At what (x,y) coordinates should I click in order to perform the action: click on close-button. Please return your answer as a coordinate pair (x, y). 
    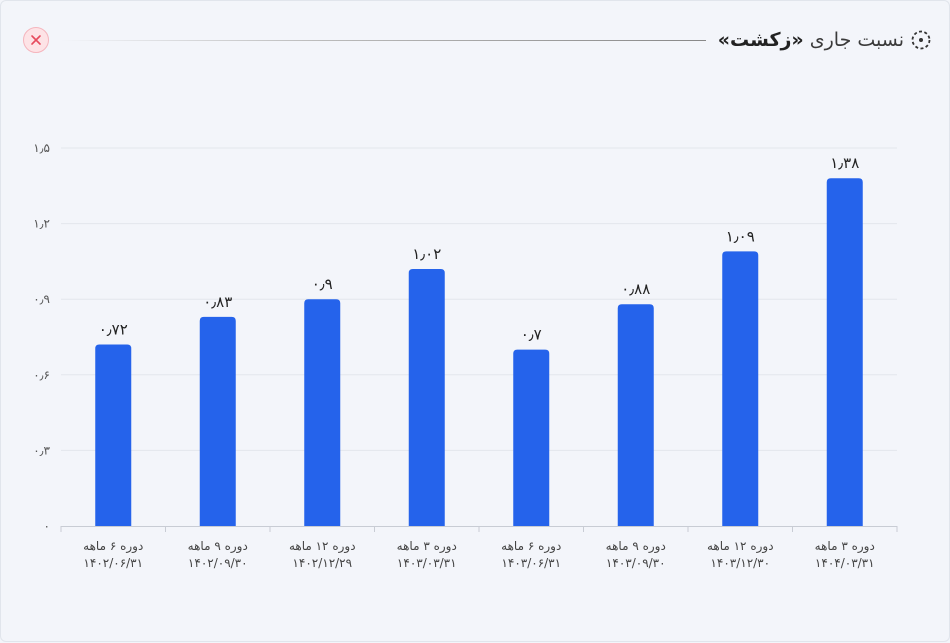
    Looking at the image, I should click on (36, 40).